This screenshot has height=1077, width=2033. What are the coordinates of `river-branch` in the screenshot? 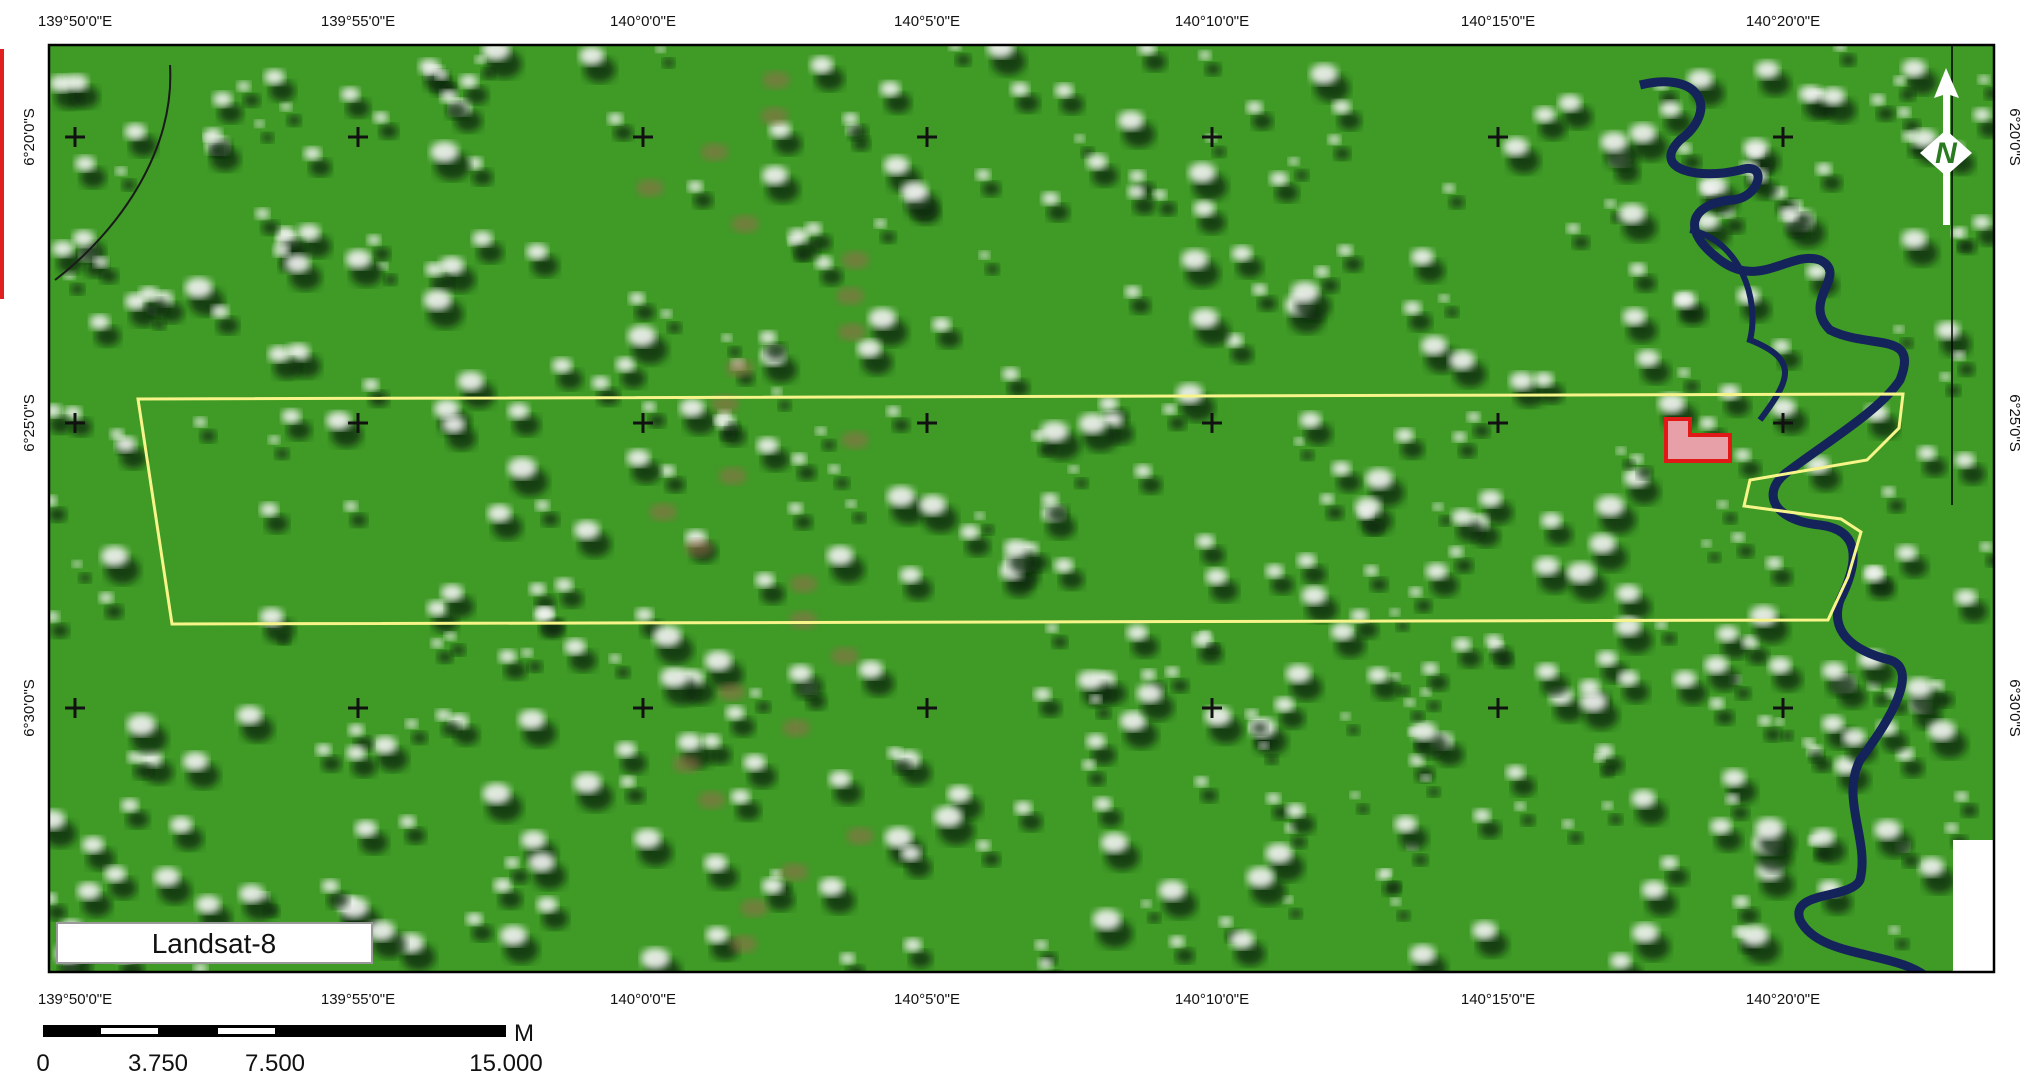 It's located at (1738, 324).